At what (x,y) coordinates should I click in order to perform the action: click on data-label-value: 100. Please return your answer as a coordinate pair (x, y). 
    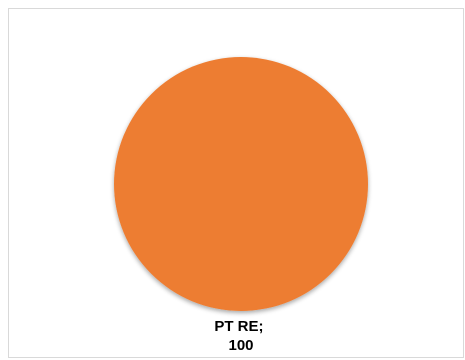
    Looking at the image, I should click on (240, 345).